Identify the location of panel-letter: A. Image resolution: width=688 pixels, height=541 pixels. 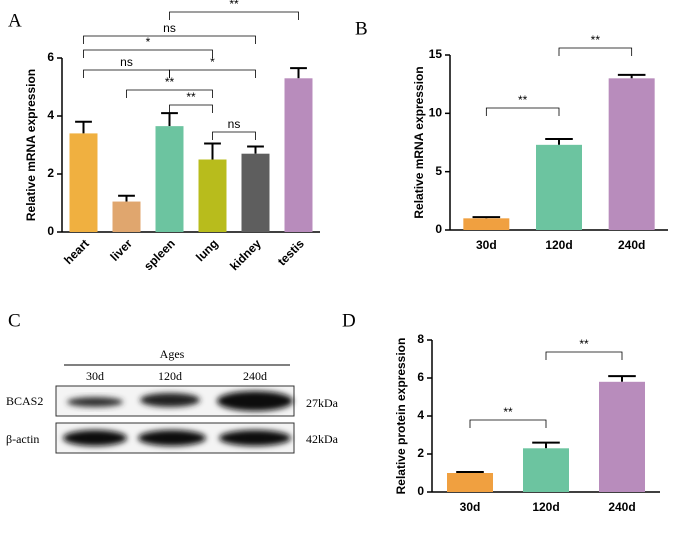
(15, 20).